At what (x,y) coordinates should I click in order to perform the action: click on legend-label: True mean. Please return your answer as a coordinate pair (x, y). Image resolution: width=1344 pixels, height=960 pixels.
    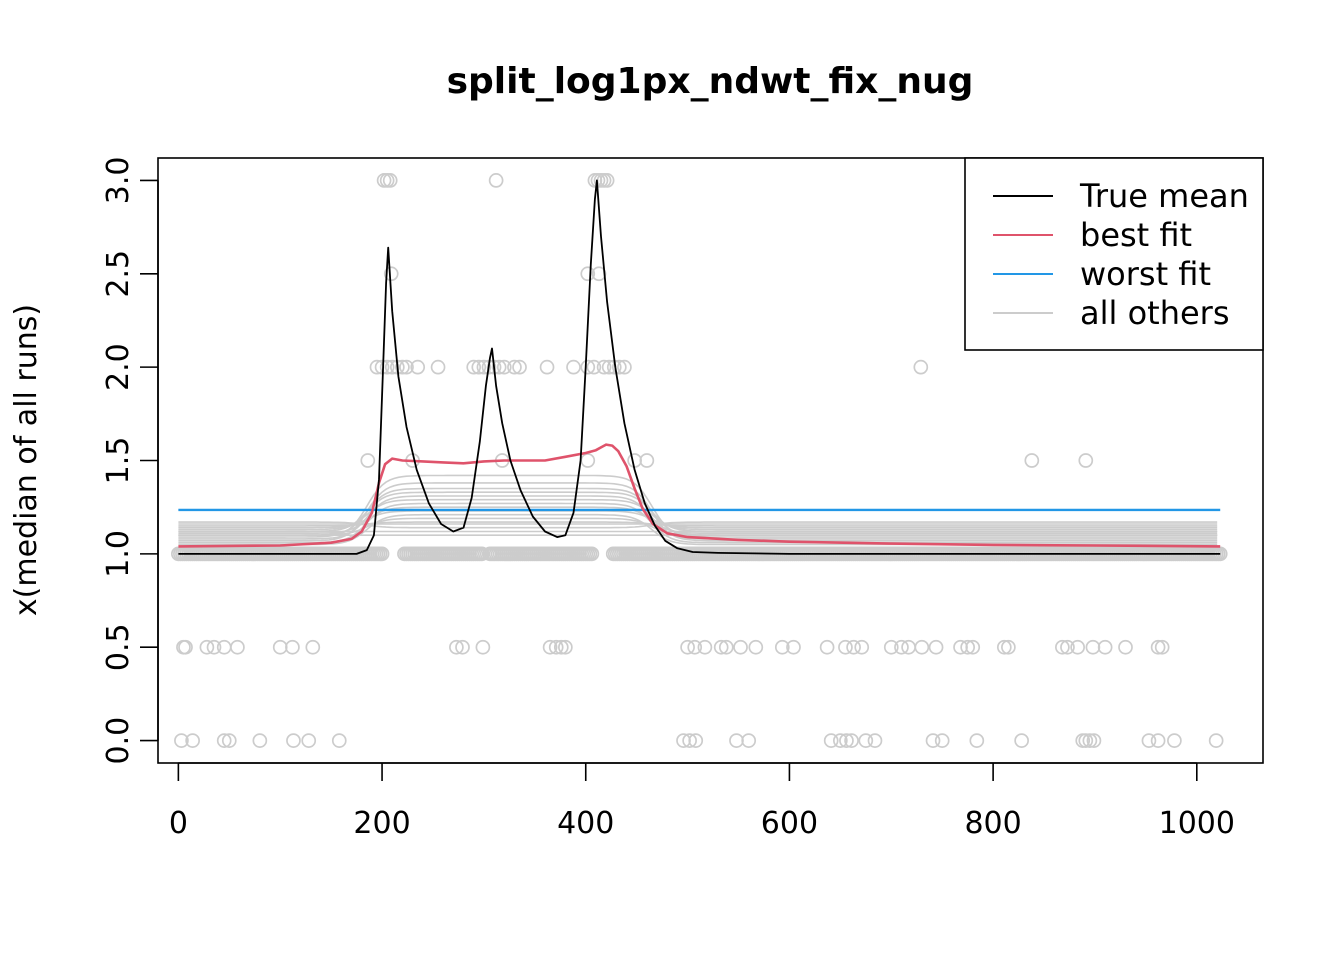
    Looking at the image, I should click on (1164, 196).